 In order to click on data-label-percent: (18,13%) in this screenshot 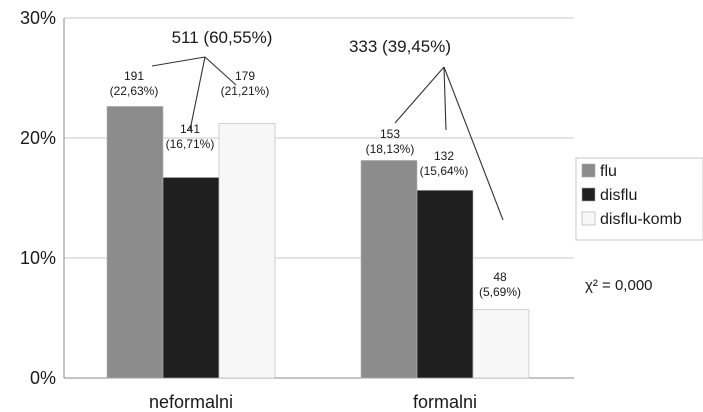, I will do `click(390, 149)`.